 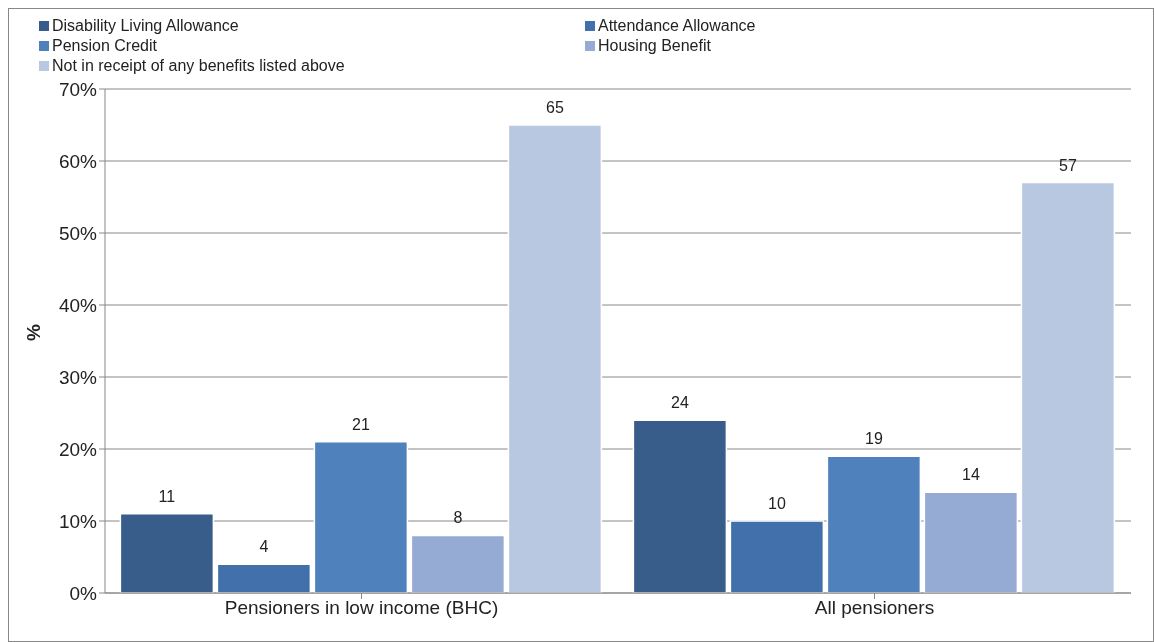 I want to click on data-label: 11, so click(x=167, y=496).